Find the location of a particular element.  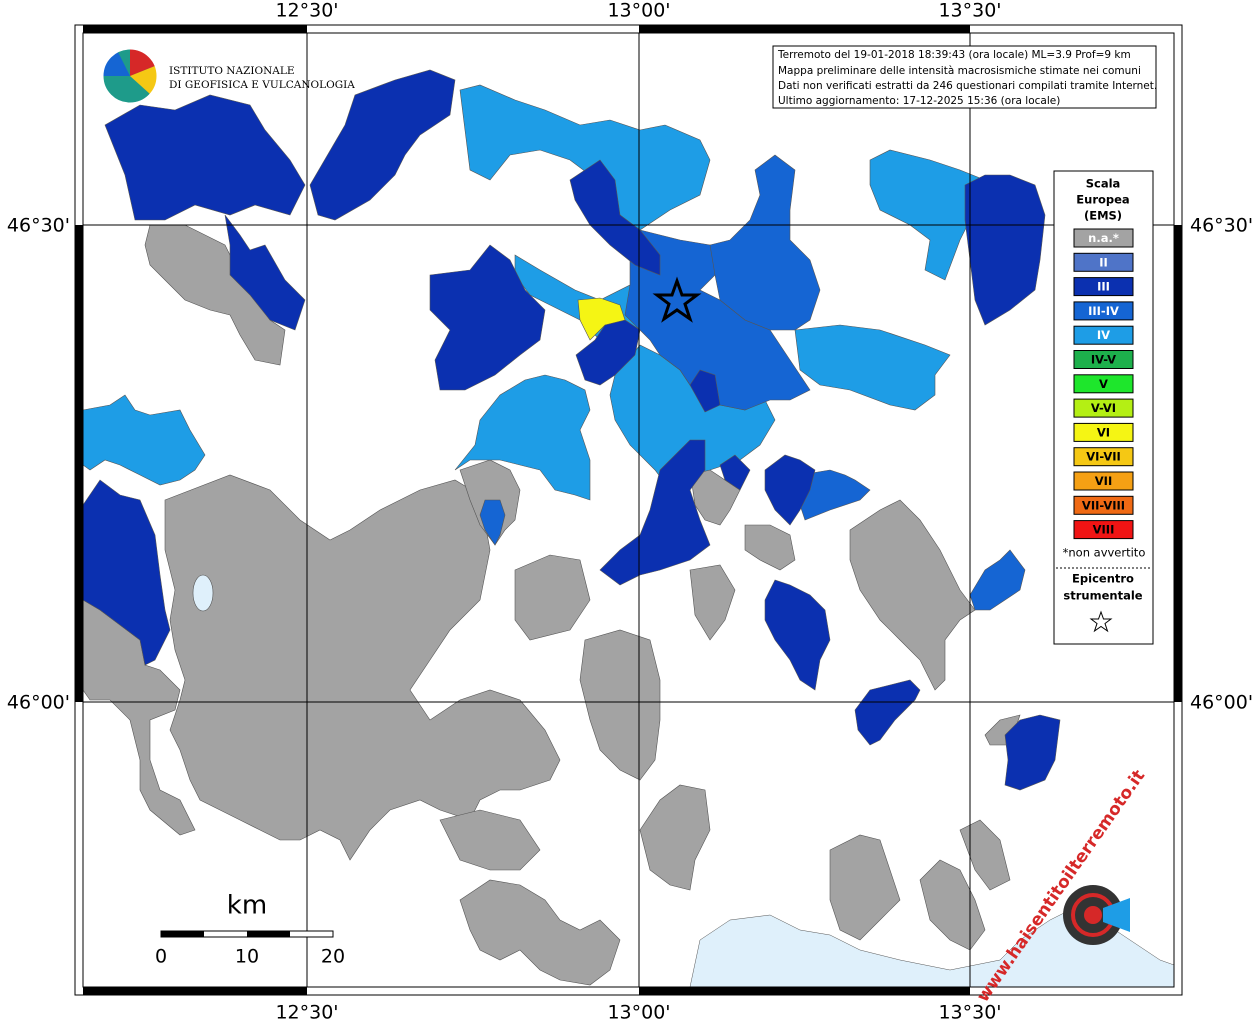

legend-label: V is located at coordinates (1103, 384).